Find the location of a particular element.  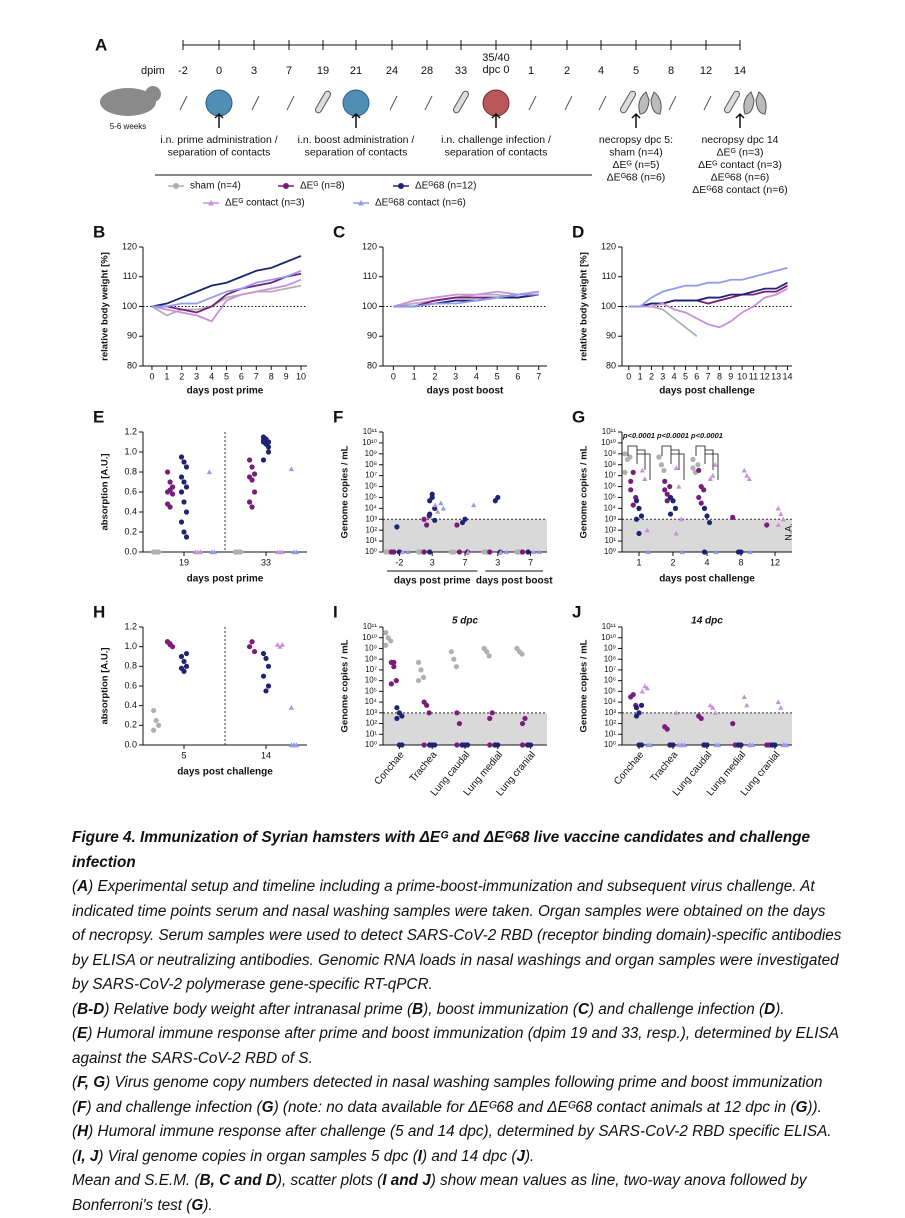

y-tick-label: 10¹ is located at coordinates (610, 540).